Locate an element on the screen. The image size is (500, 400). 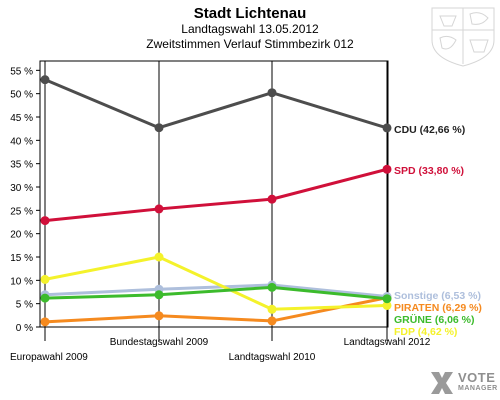
y-tick-label: 25 % is located at coordinates (21, 211).